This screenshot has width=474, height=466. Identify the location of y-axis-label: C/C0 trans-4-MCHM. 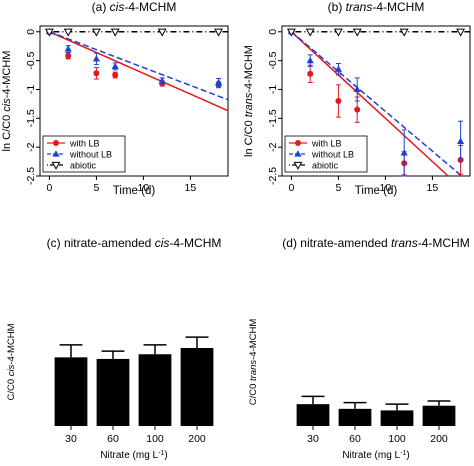
(253, 362).